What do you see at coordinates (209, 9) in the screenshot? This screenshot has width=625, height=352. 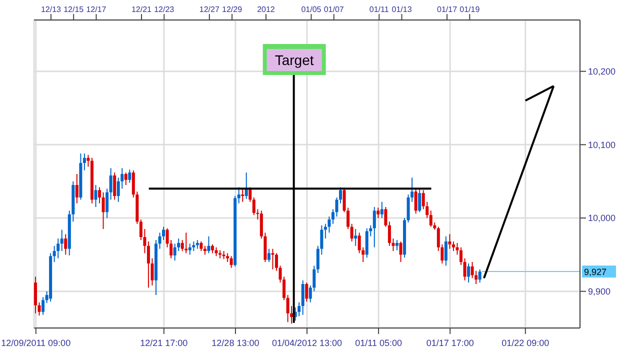 I see `x2-tick-label: 12/27` at bounding box center [209, 9].